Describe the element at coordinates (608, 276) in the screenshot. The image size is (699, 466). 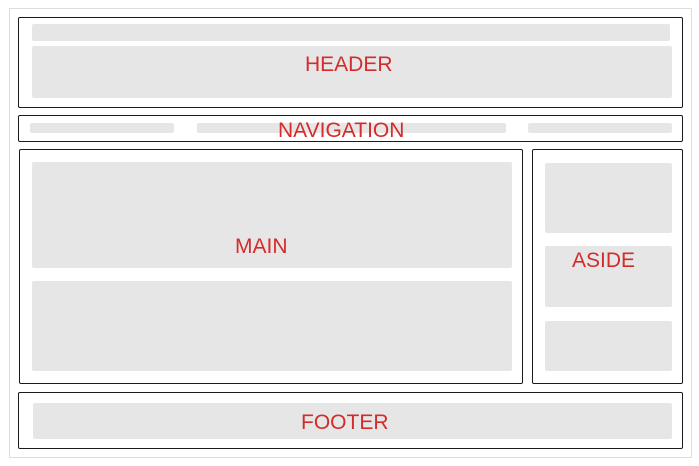
I see `aside-middle-placeholder` at that location.